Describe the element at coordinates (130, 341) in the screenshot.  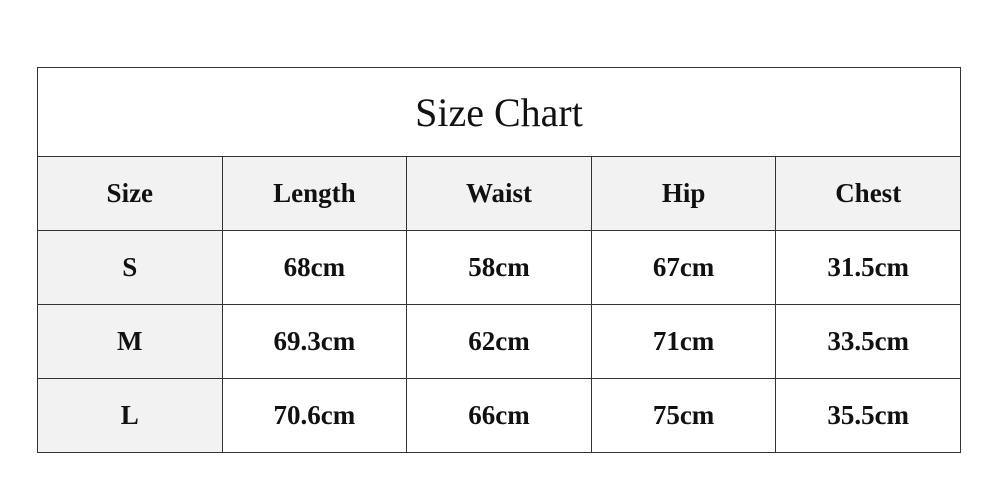
I see `cell-size: M` at that location.